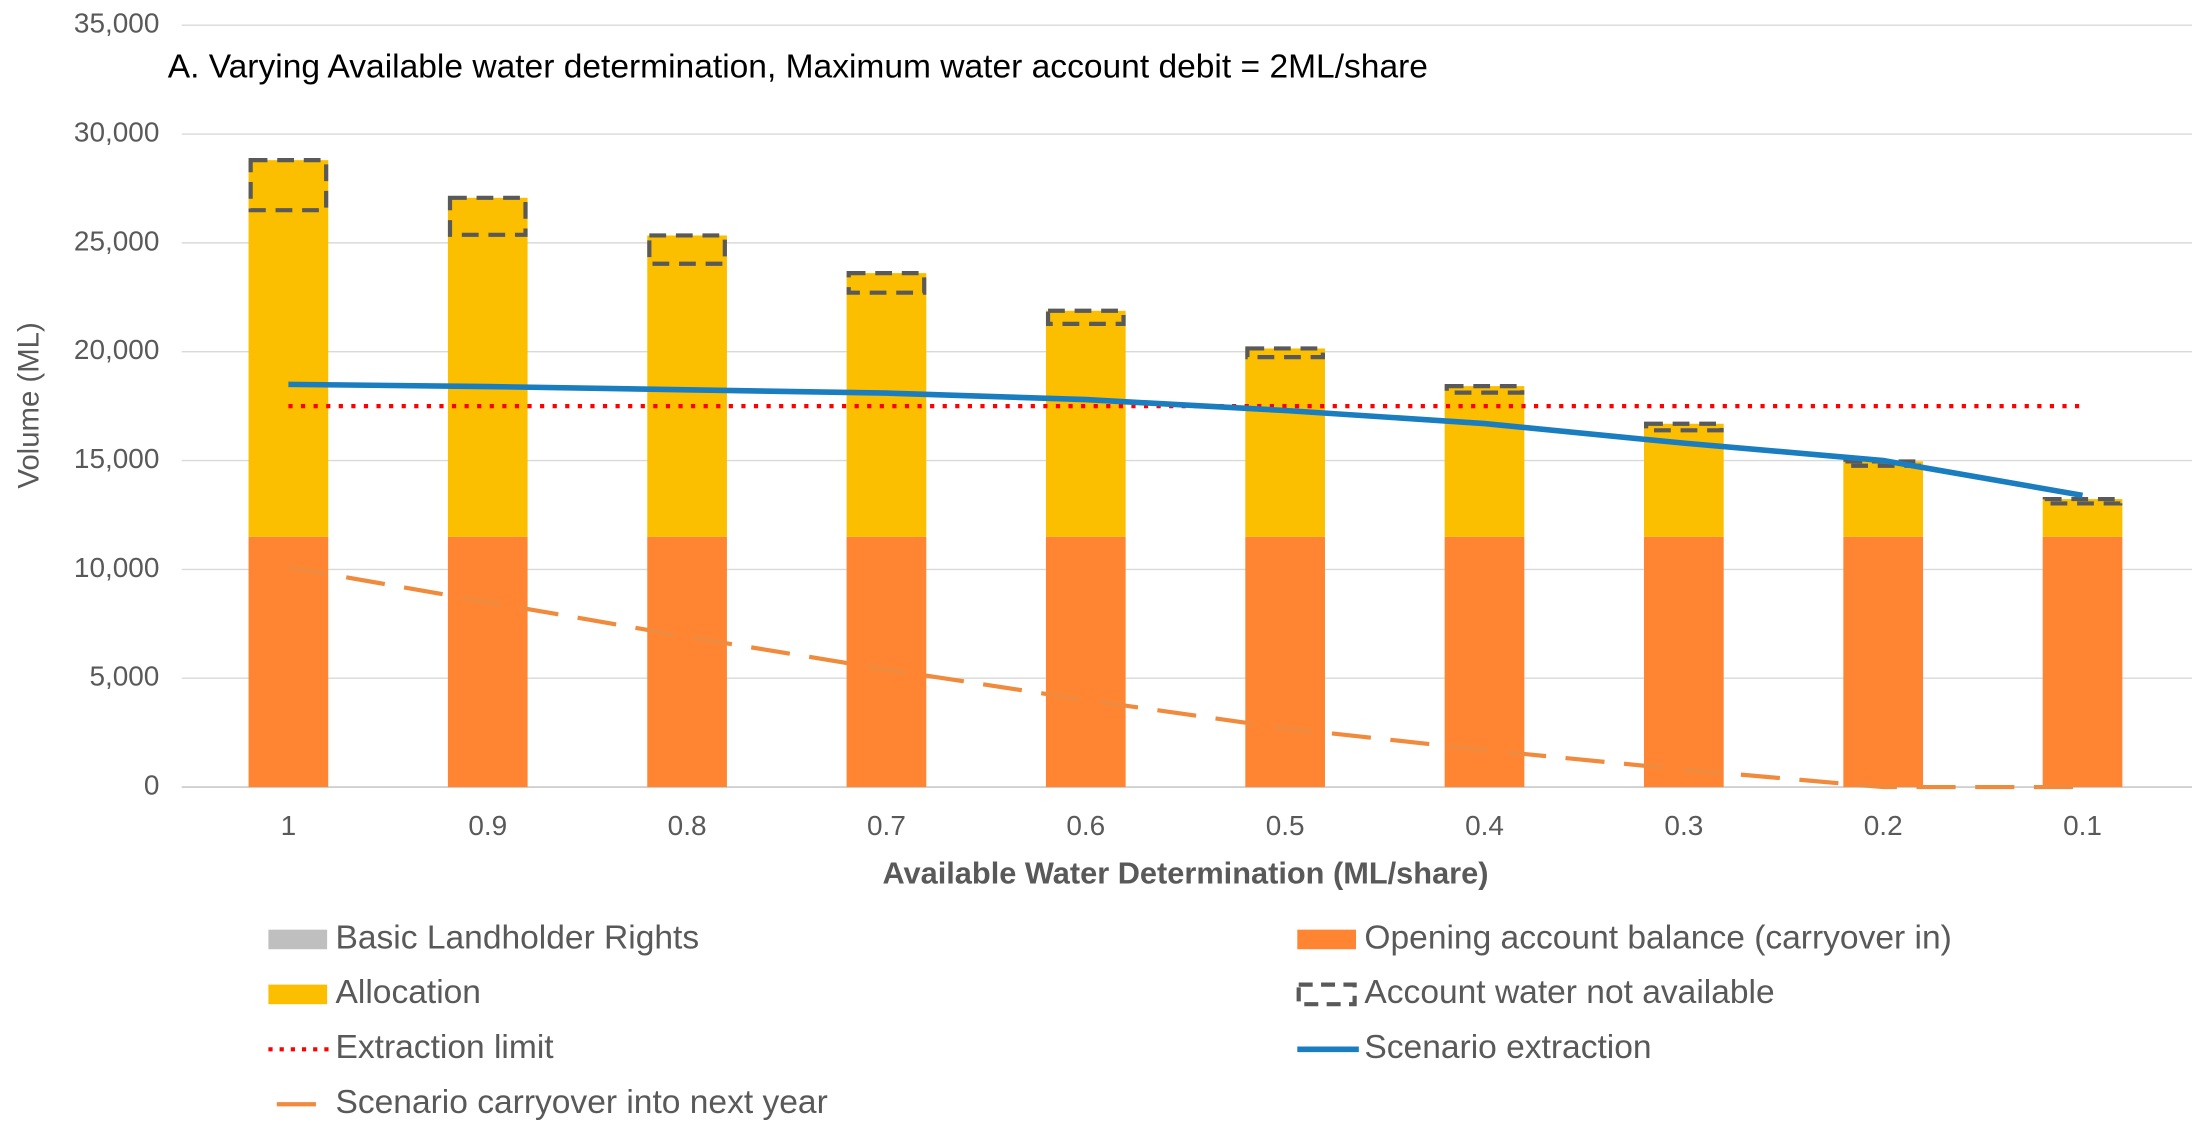 This screenshot has width=2192, height=1129. Describe the element at coordinates (487, 825) in the screenshot. I see `x-tick-label: 0.9` at that location.